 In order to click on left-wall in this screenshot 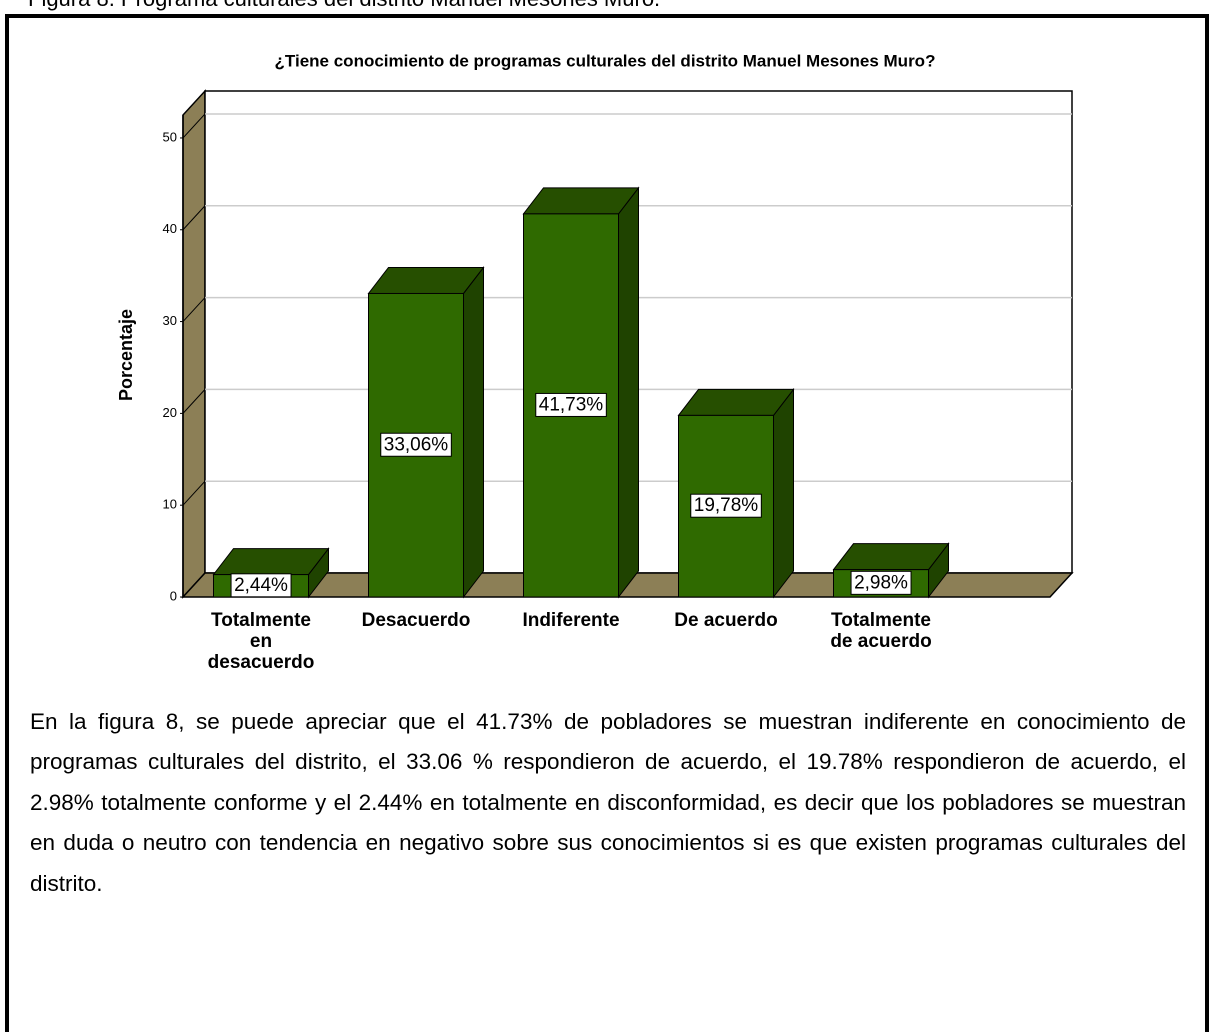, I will do `click(194, 344)`.